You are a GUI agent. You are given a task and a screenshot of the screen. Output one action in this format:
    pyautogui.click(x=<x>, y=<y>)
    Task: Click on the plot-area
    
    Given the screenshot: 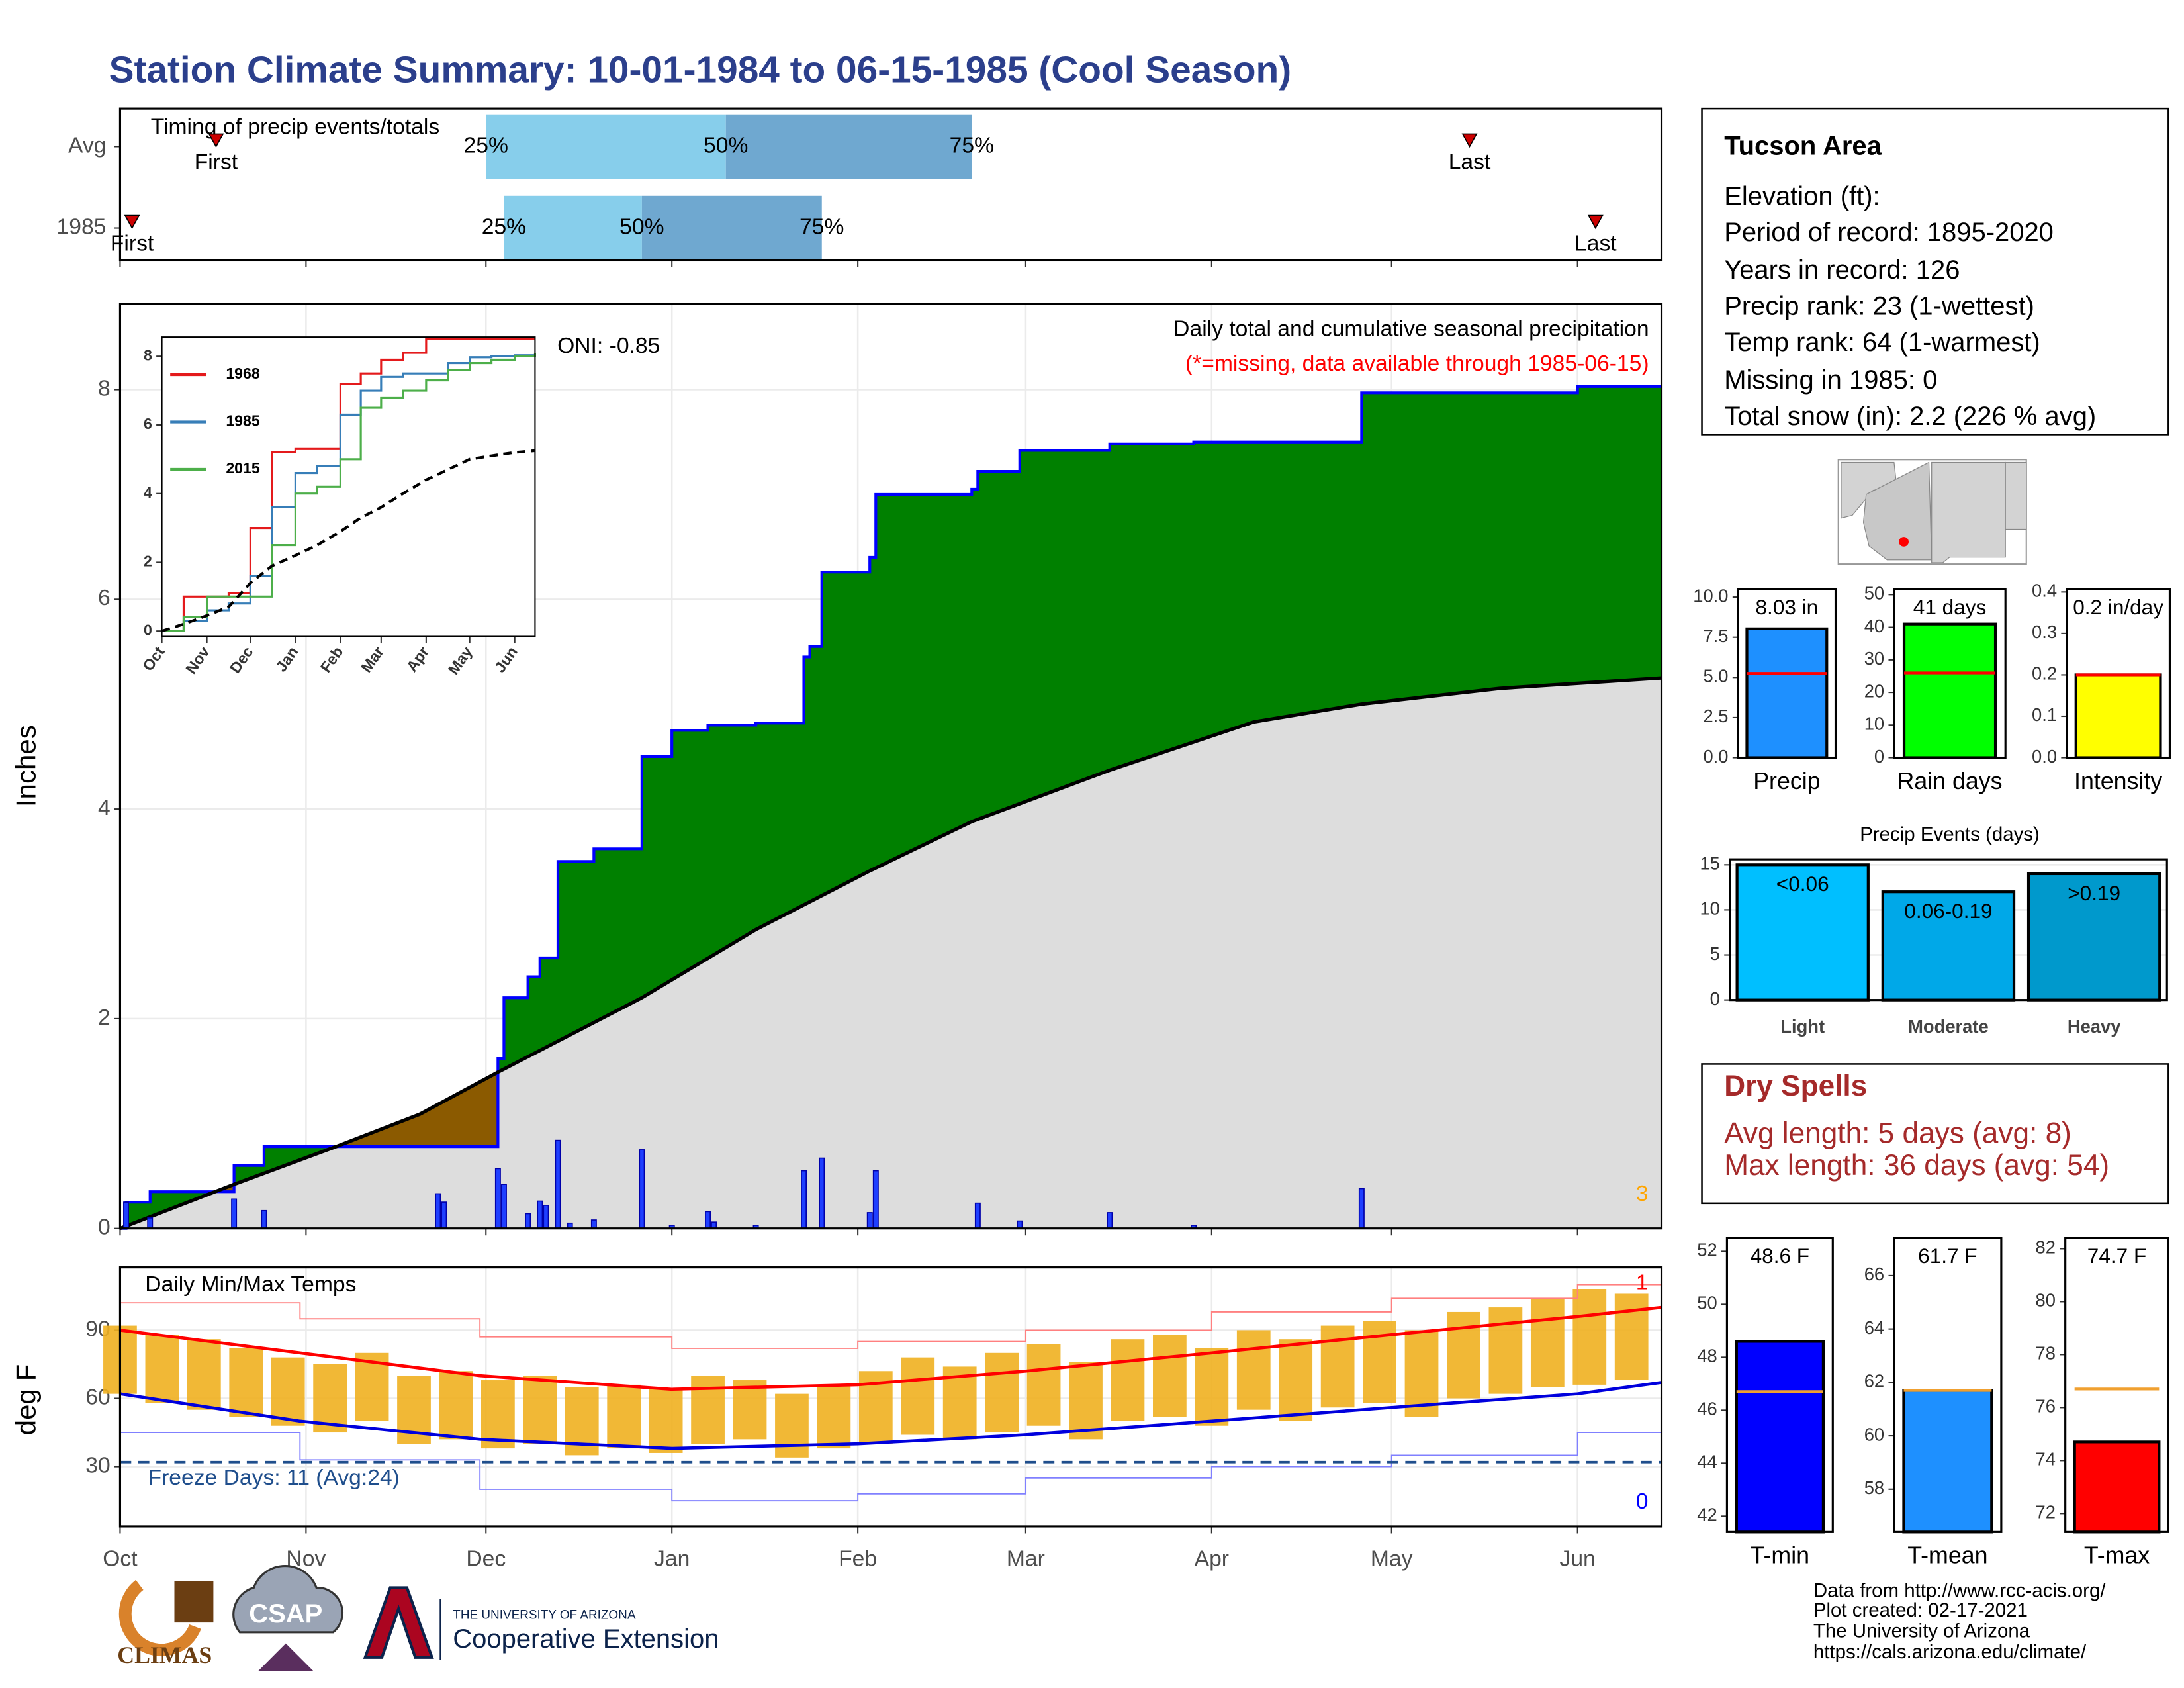 What is the action you would take?
    pyautogui.click(x=348, y=487)
    